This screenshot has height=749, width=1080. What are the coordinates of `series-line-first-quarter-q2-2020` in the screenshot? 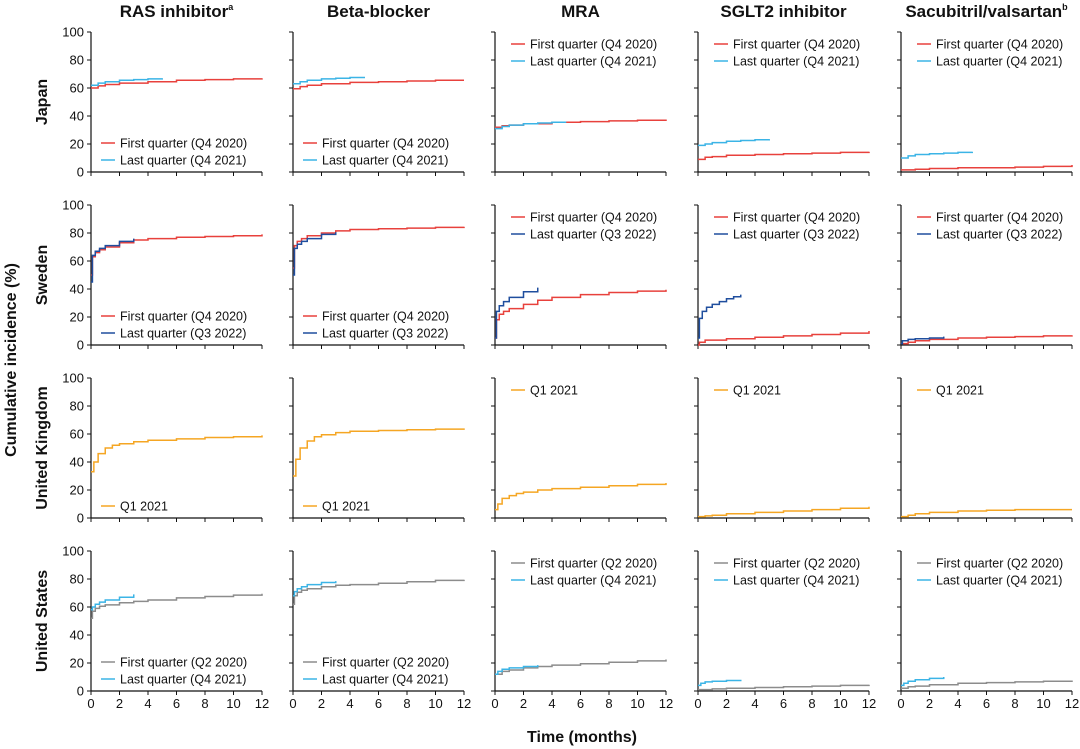 It's located at (581, 667).